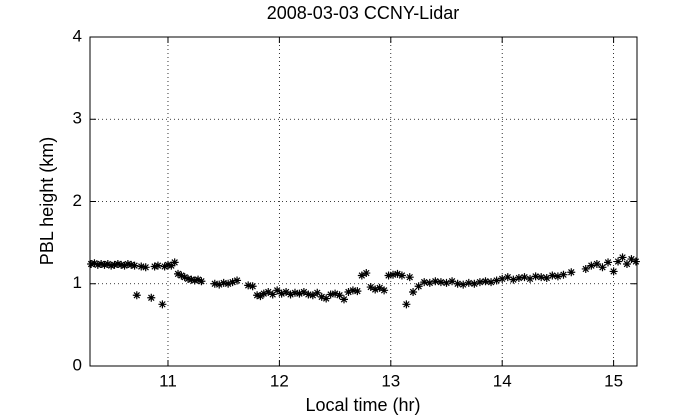 The height and width of the screenshot is (420, 700). What do you see at coordinates (613, 380) in the screenshot?
I see `x-tick-label: 15` at bounding box center [613, 380].